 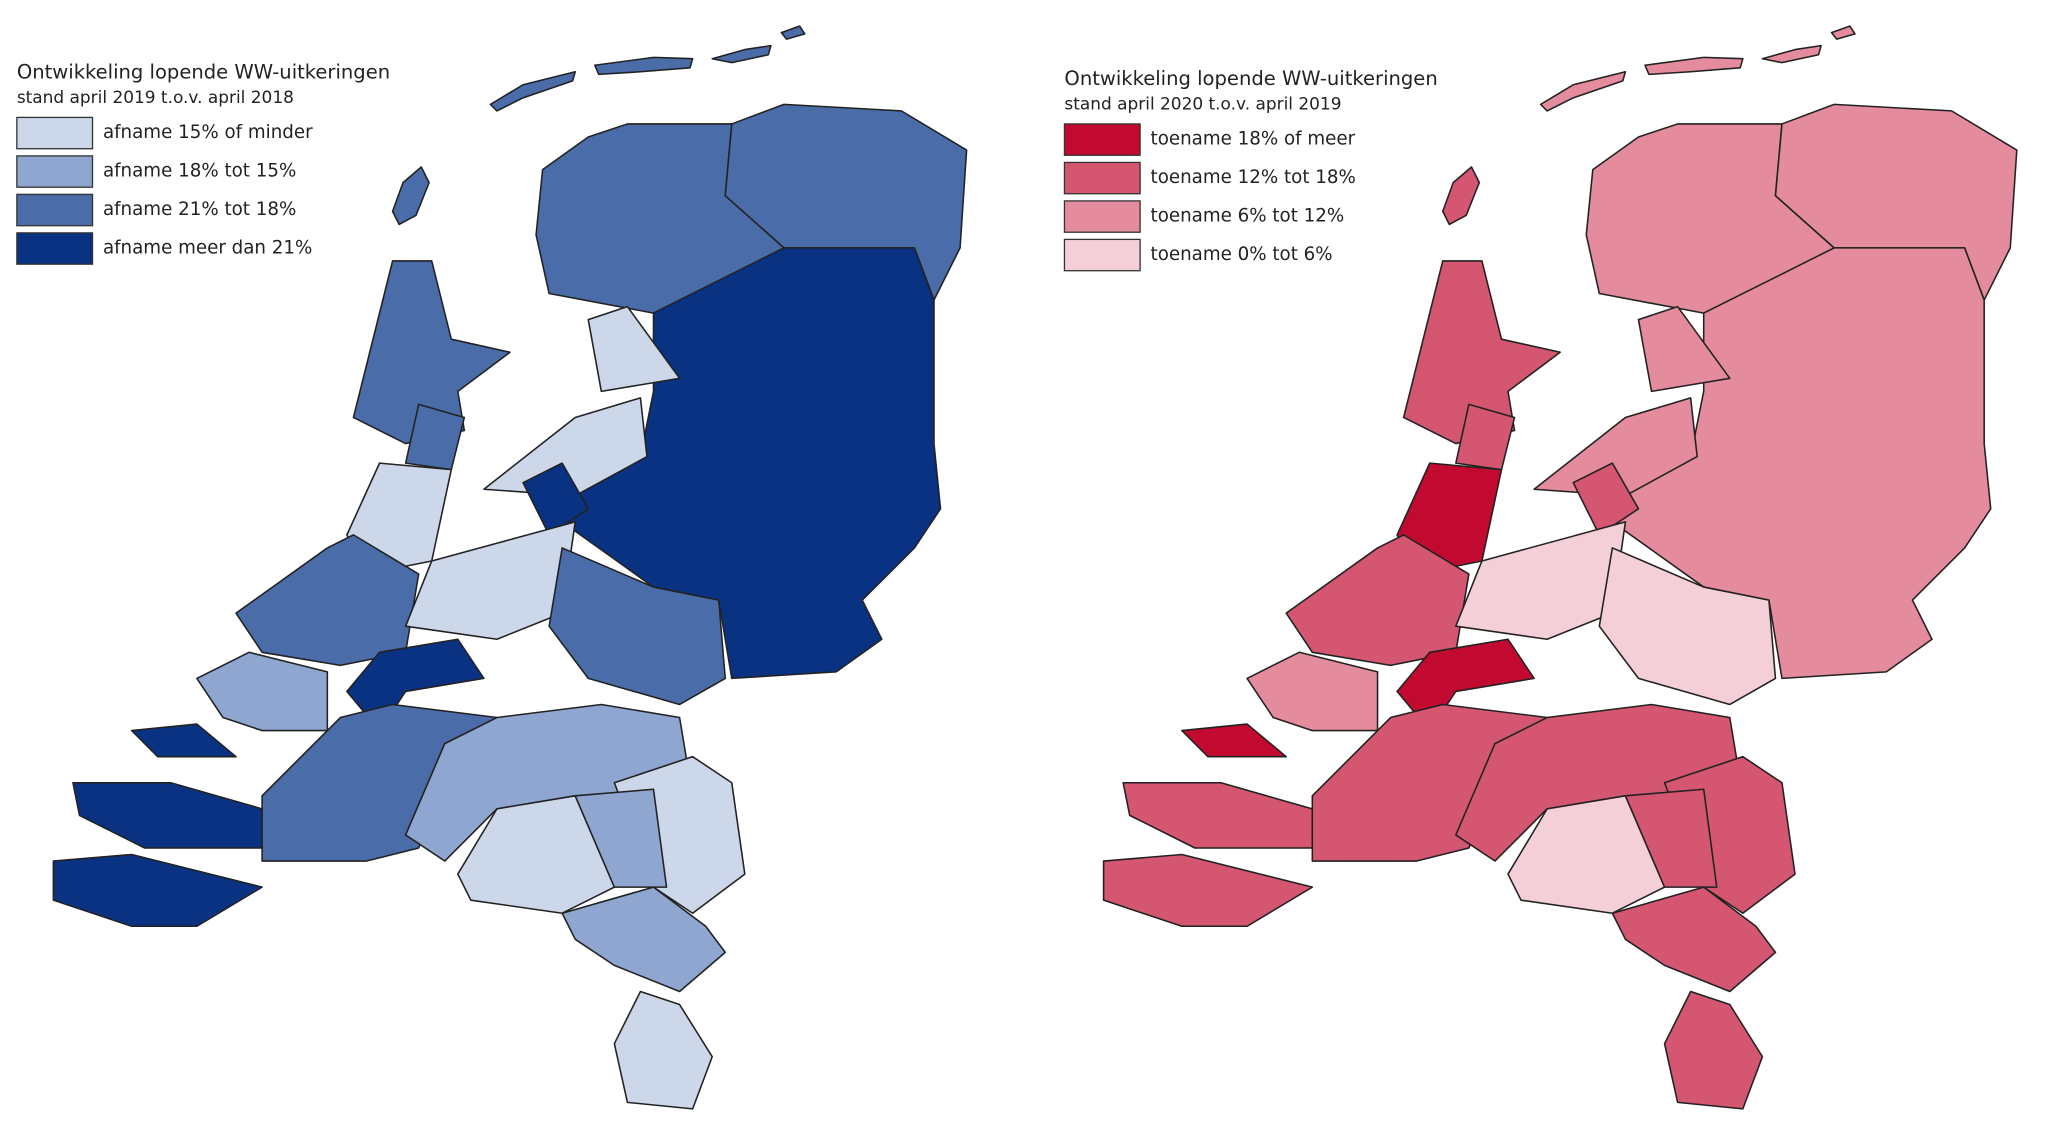 I want to click on map-subtitle: stand april 2020 t.o.v. april 2019, so click(x=1202, y=103).